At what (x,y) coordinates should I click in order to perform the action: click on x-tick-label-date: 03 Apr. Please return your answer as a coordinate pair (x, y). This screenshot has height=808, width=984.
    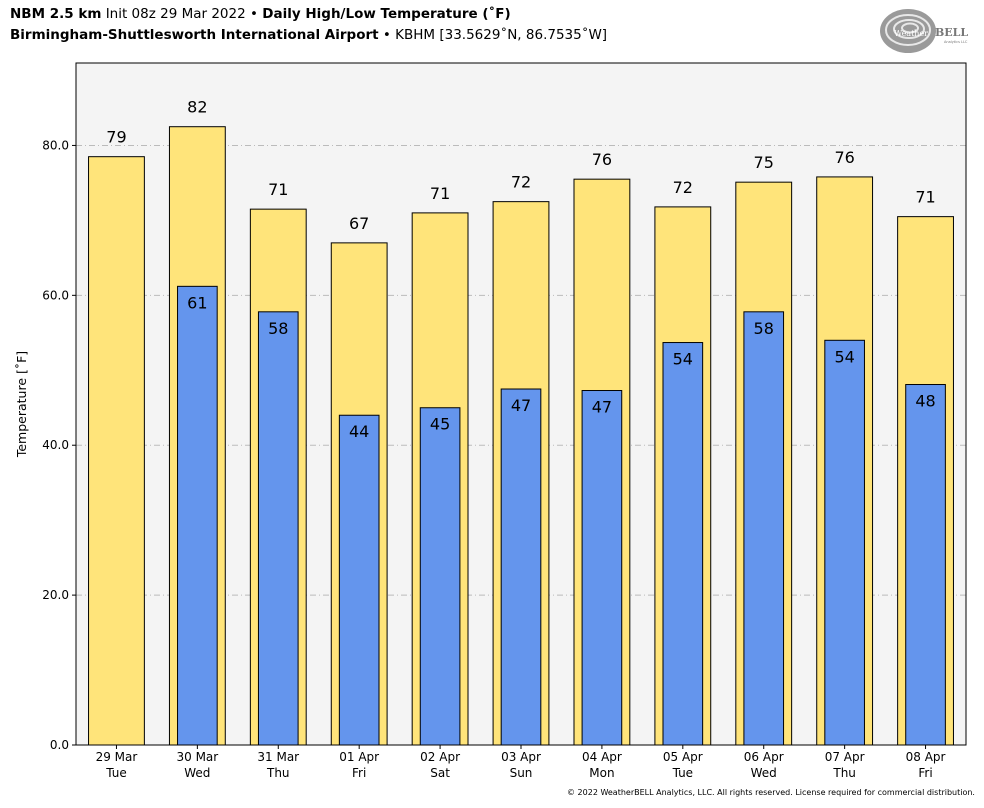
    Looking at the image, I should click on (521, 757).